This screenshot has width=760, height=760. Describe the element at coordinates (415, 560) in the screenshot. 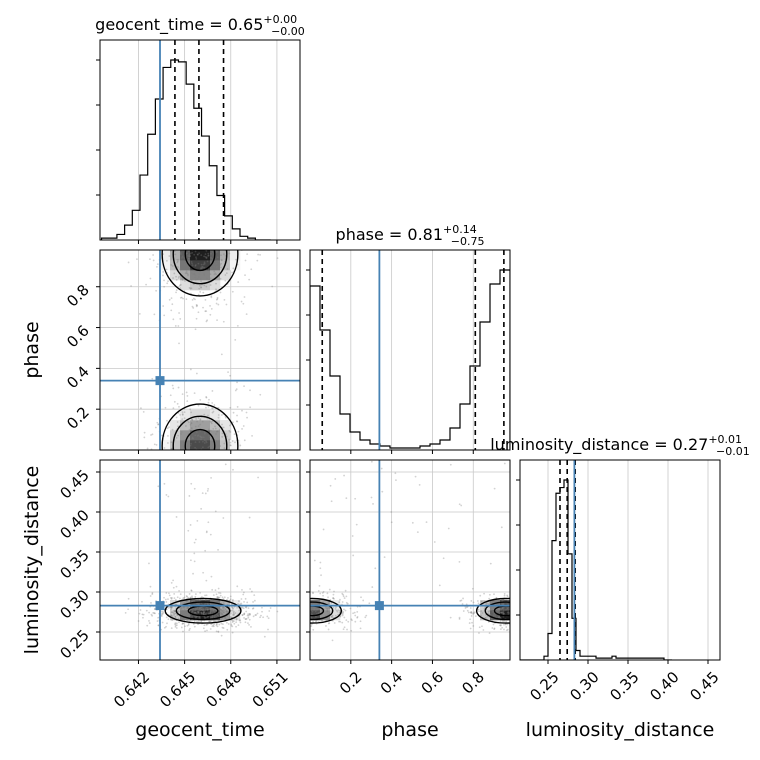

I see `panel-content` at that location.